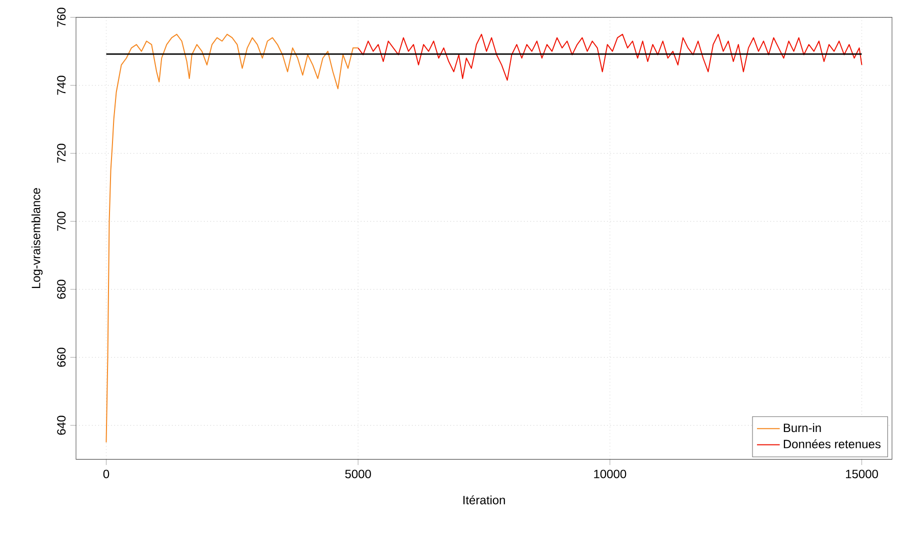  Describe the element at coordinates (484, 499) in the screenshot. I see `x-axis-title: Itération` at that location.